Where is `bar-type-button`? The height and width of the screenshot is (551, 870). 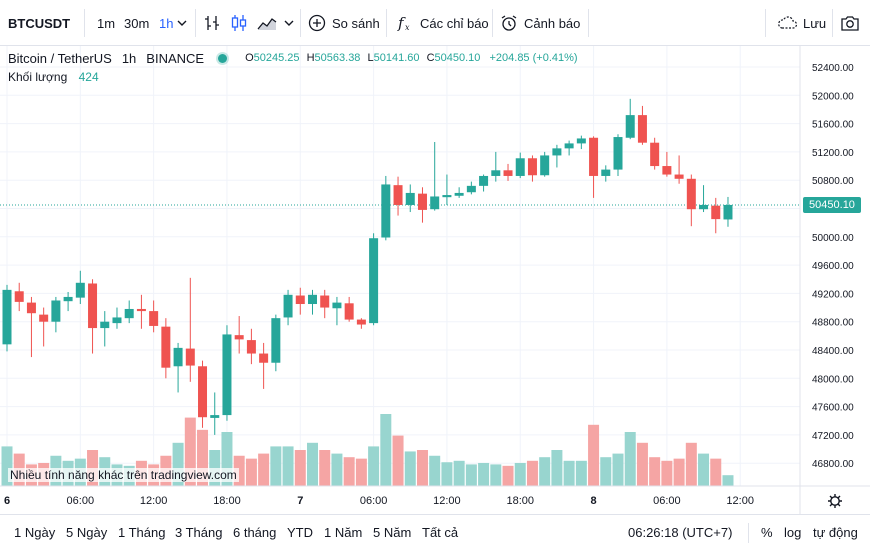 bar-type-button is located at coordinates (213, 23).